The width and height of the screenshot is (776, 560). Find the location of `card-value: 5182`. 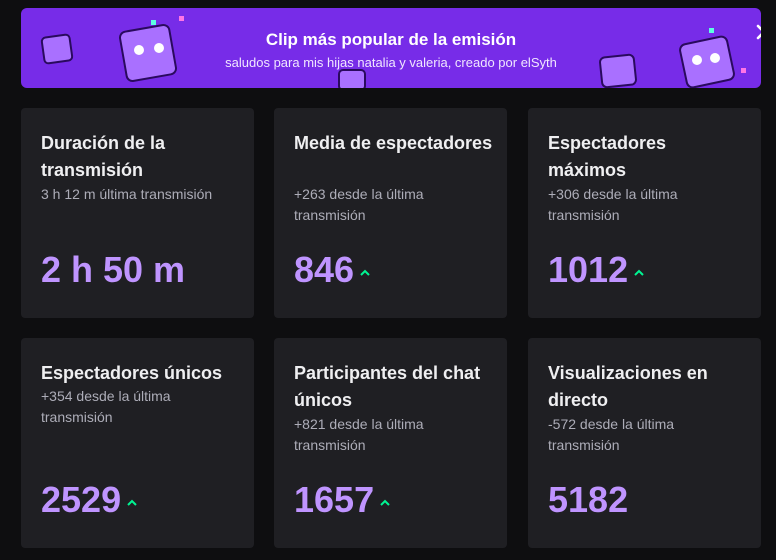

card-value: 5182 is located at coordinates (588, 500).